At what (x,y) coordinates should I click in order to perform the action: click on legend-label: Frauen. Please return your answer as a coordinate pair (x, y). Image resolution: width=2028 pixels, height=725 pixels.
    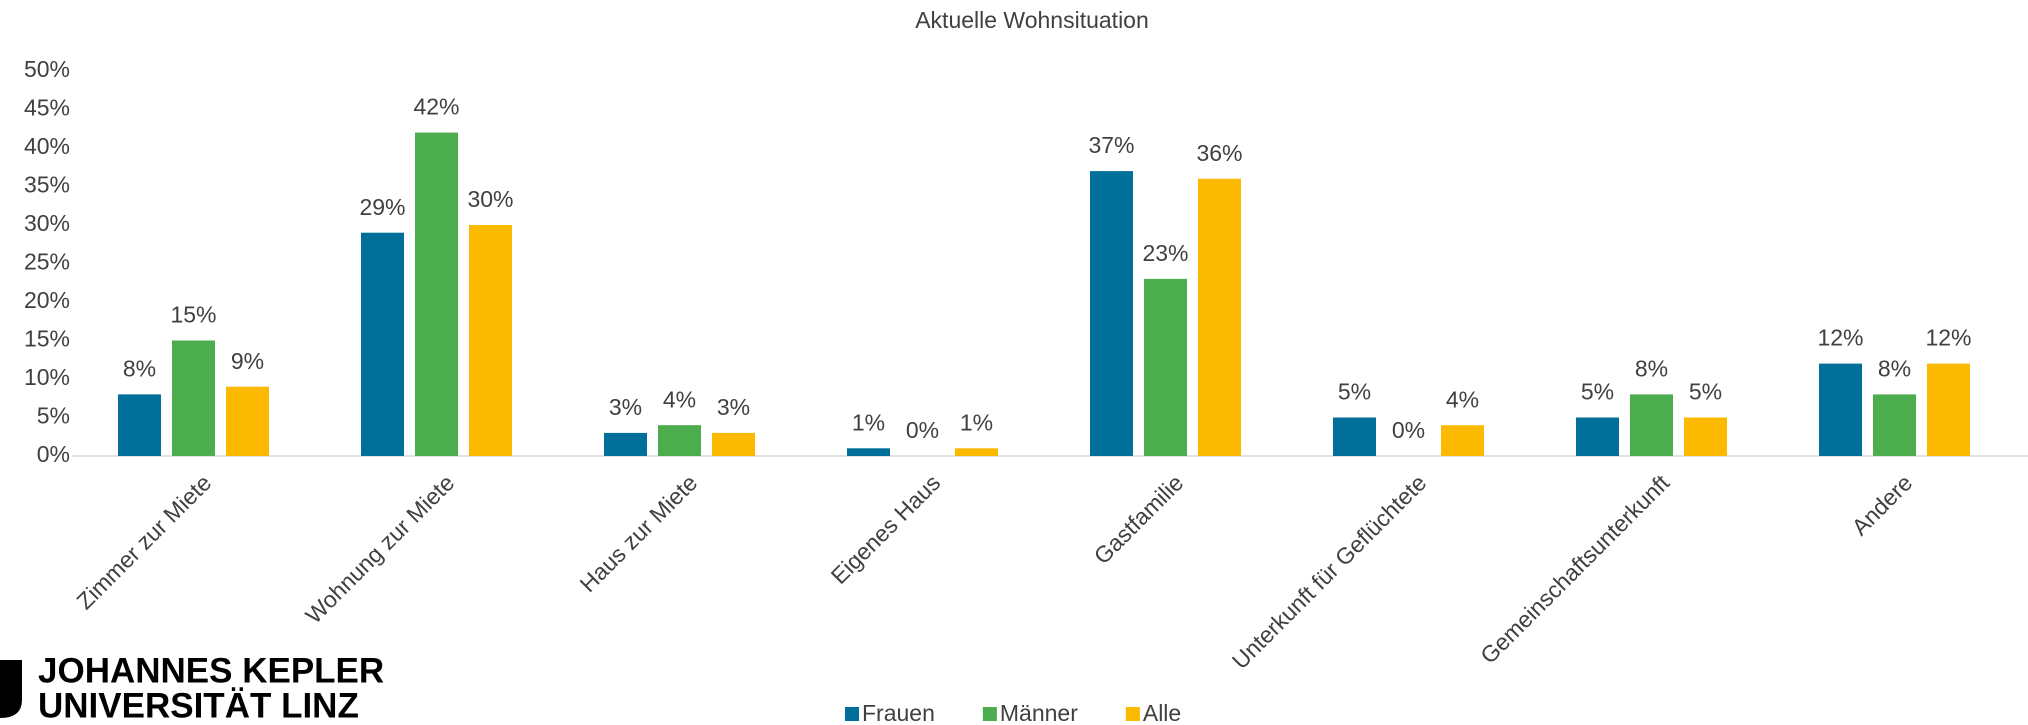
    Looking at the image, I should click on (898, 712).